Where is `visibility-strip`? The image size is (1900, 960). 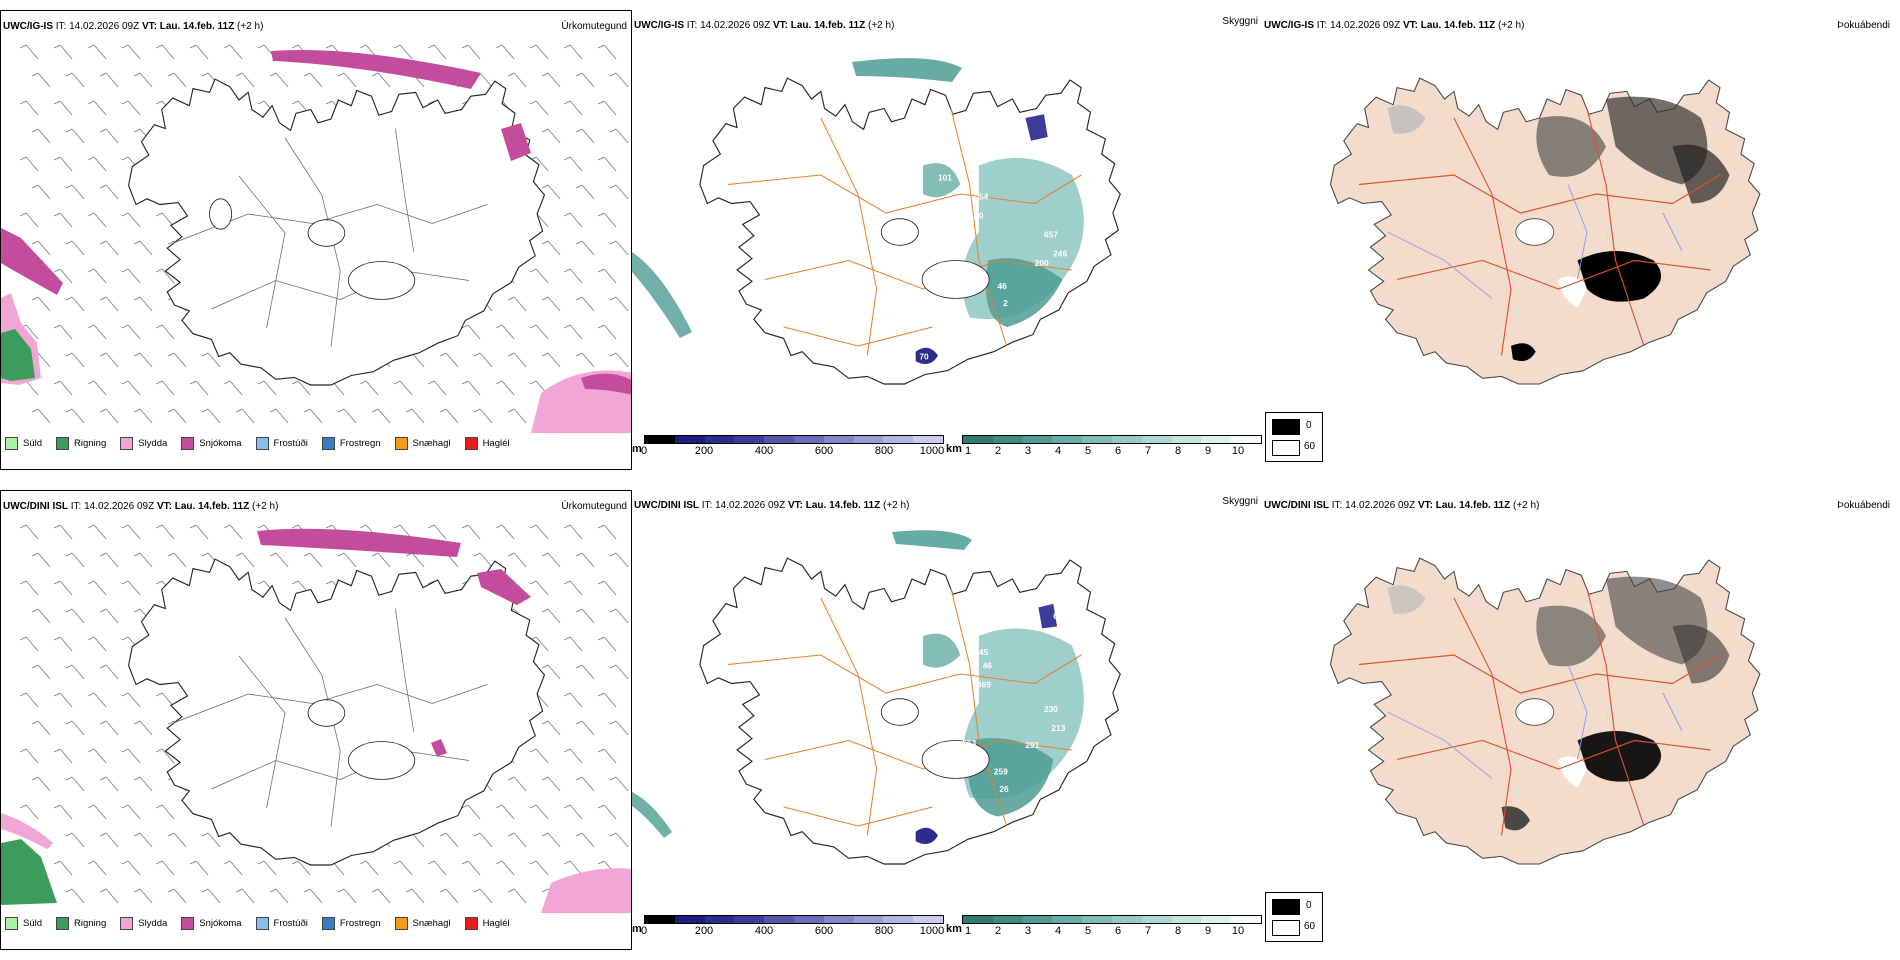
visibility-strip is located at coordinates (1112, 439).